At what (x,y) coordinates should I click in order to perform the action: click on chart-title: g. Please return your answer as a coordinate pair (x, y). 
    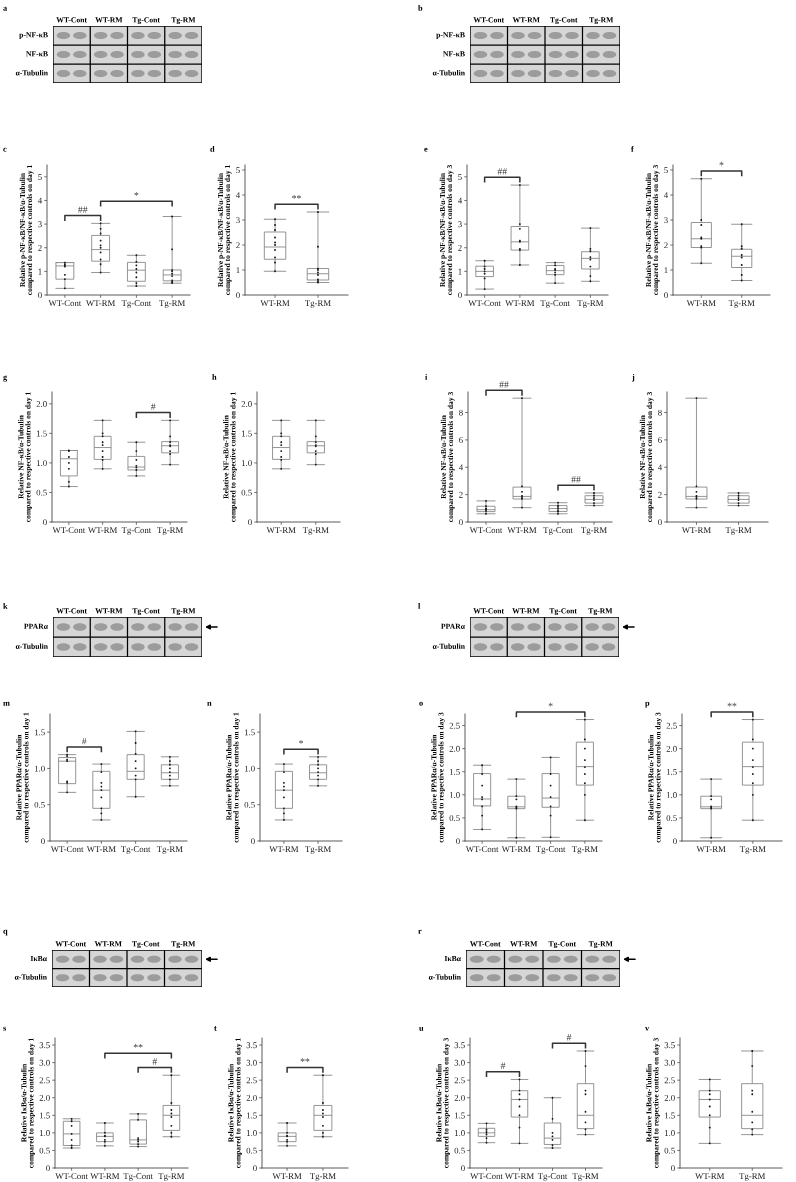
    Looking at the image, I should click on (5, 378).